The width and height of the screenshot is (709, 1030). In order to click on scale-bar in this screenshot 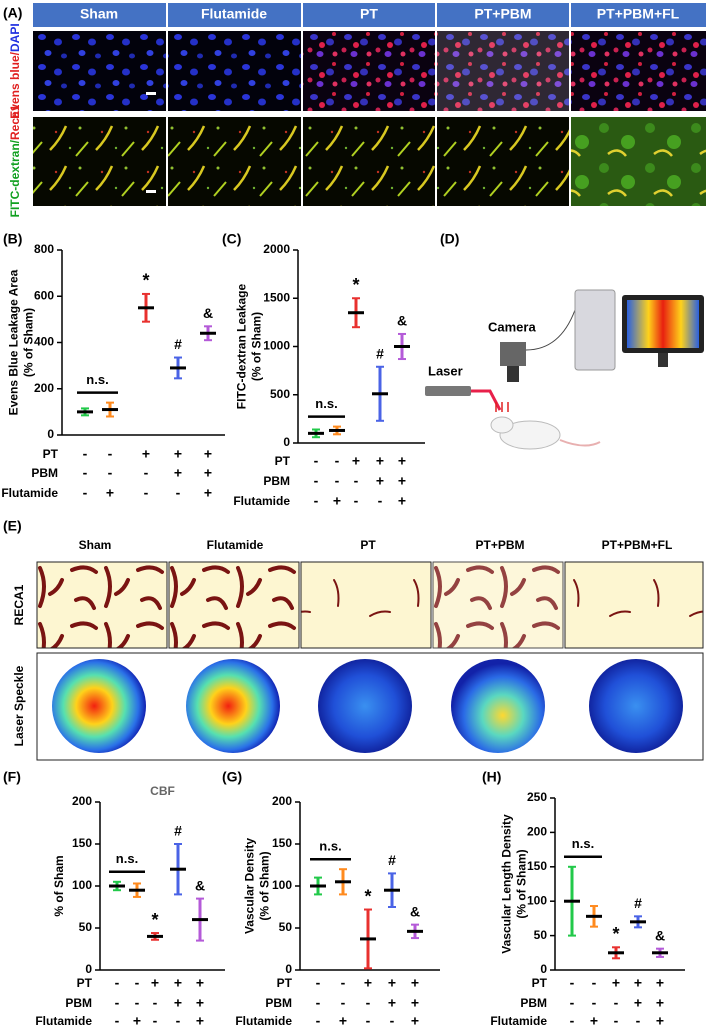, I will do `click(151, 191)`.